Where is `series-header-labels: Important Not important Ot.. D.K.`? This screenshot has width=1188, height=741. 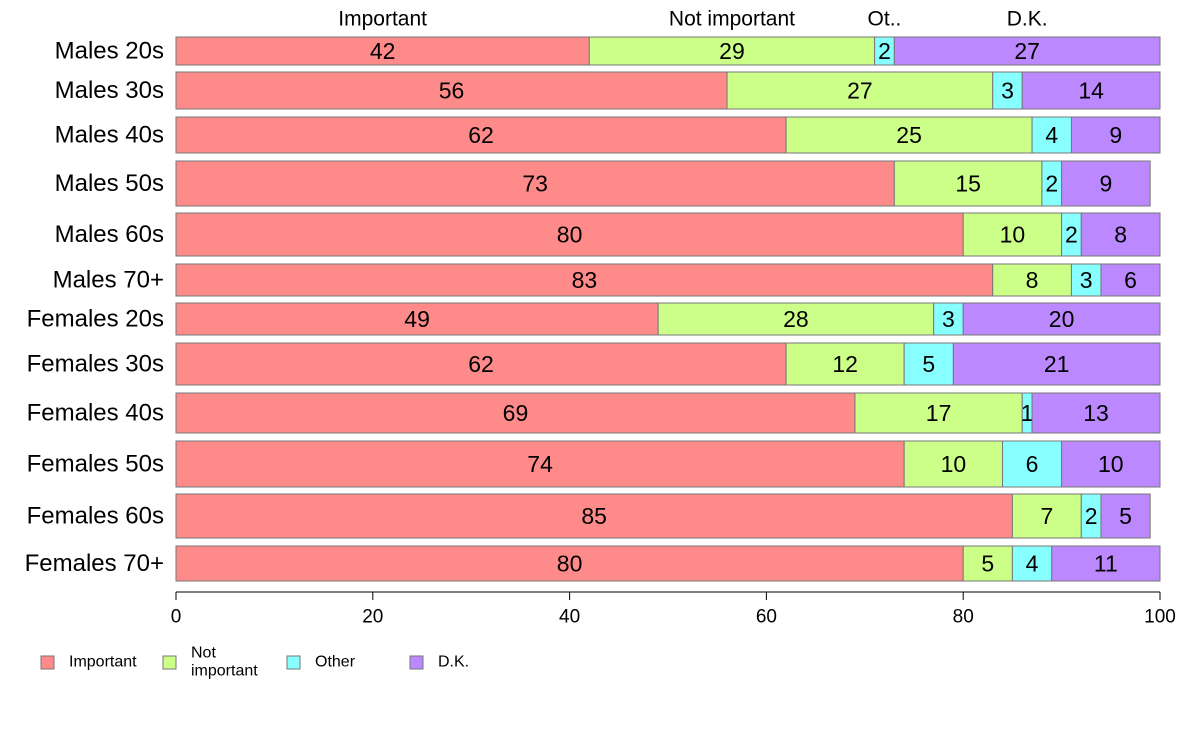 series-header-labels: Important Not important Ot.. D.K. is located at coordinates (692, 19).